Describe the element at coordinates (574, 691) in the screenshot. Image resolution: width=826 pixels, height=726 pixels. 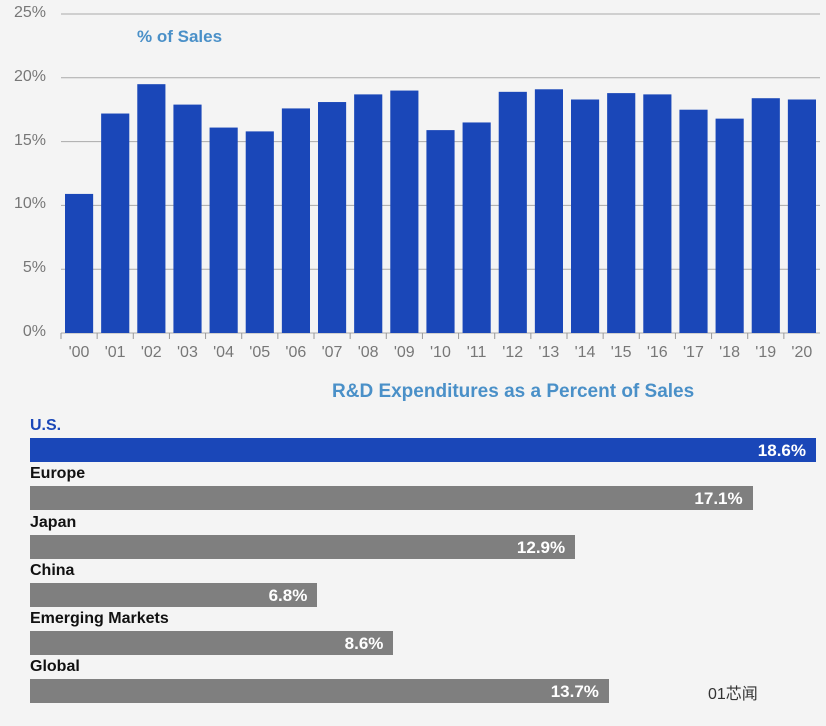
I see `data-label: 13.7%` at that location.